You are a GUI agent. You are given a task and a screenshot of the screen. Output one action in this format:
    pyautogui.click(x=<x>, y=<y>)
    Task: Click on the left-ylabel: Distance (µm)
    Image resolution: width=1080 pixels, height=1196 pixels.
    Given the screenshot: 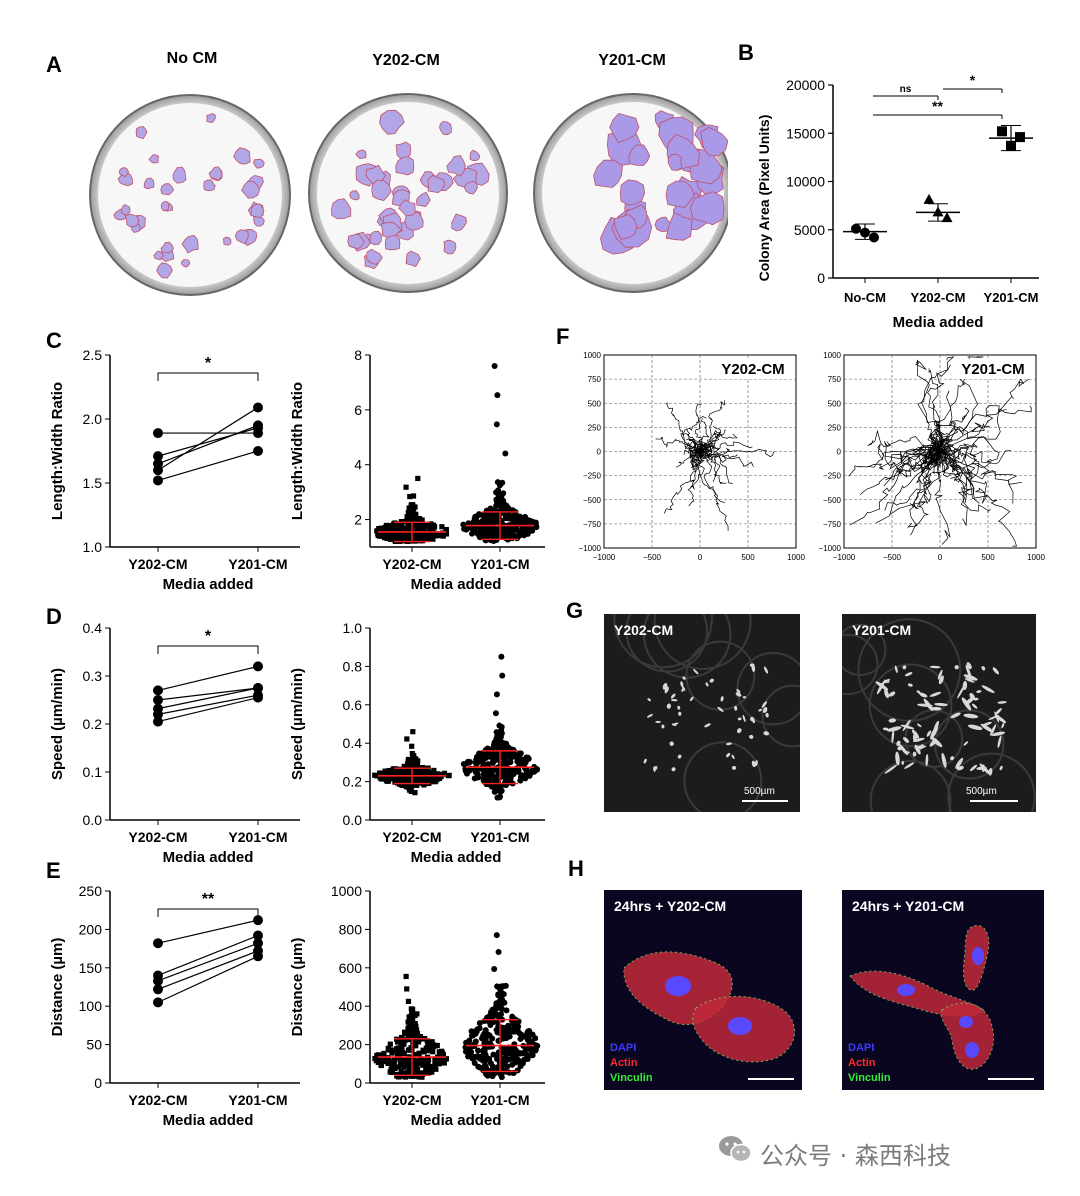 What is the action you would take?
    pyautogui.click(x=57, y=987)
    